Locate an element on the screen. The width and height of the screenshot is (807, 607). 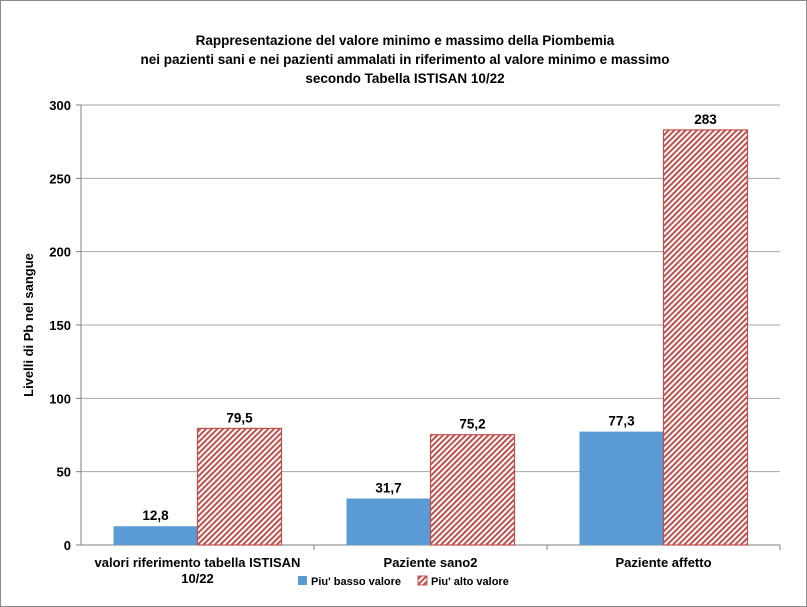
y-tick-label: 100 is located at coordinates (60, 398).